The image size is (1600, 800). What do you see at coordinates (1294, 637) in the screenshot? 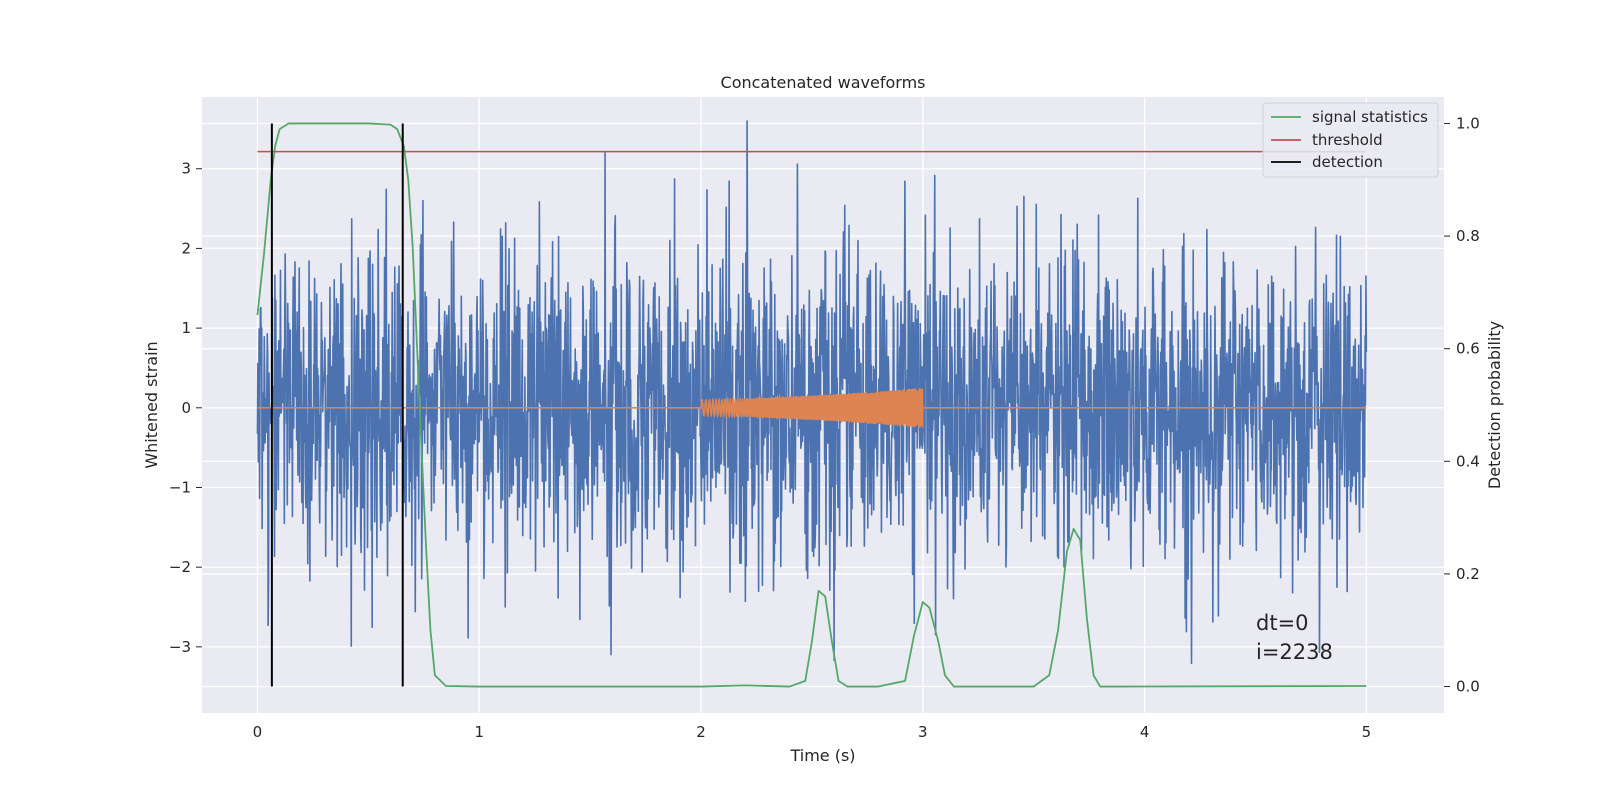
I see `annotations: dt=0 i=2238` at bounding box center [1294, 637].